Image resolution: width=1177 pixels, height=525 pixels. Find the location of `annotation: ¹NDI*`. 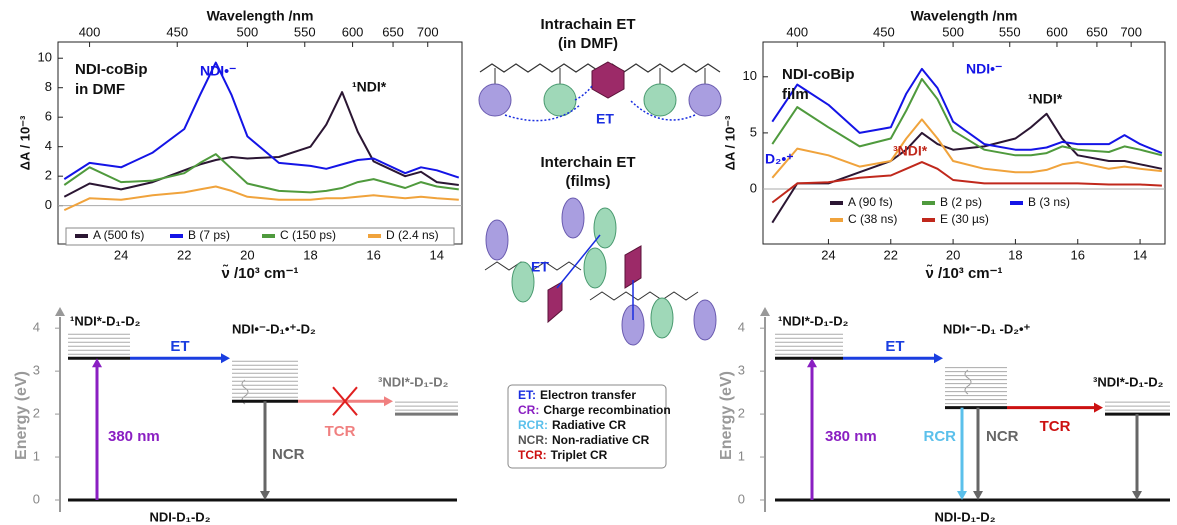

annotation: ¹NDI* is located at coordinates (369, 87).